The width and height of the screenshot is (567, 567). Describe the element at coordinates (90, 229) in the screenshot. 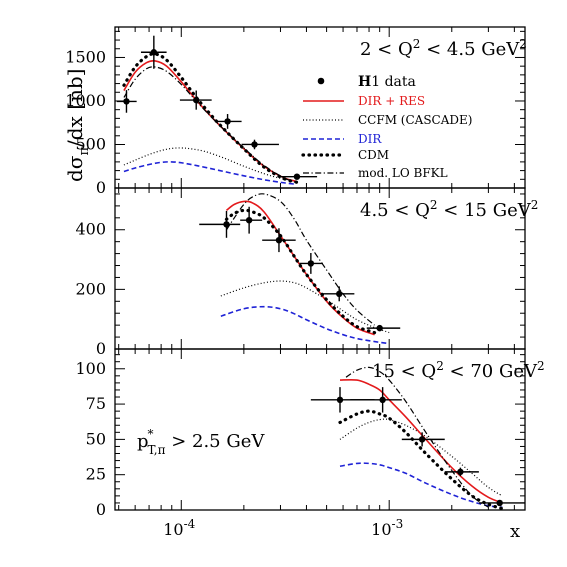

I see `y-tick-label: 400` at that location.